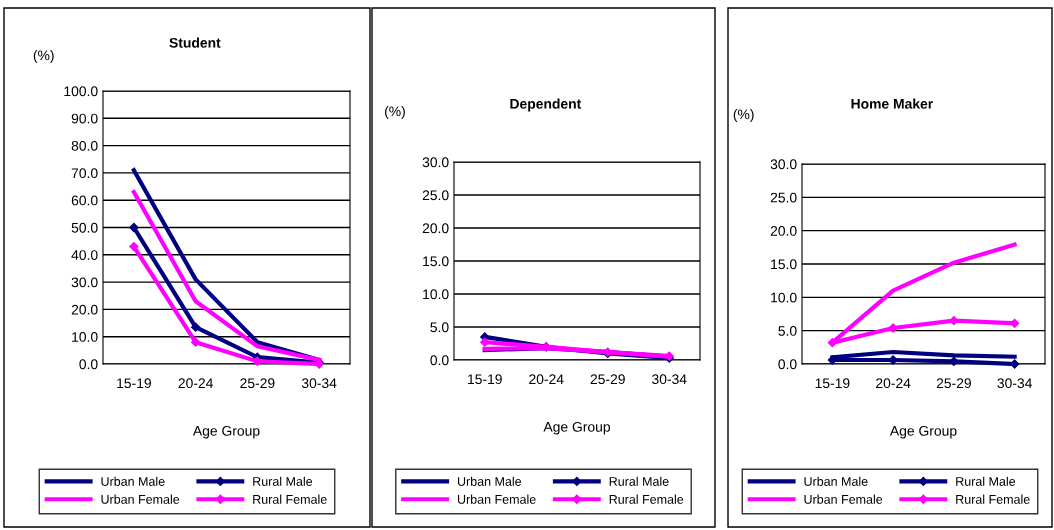 The image size is (1054, 530). What do you see at coordinates (84, 118) in the screenshot?
I see `y-tick-label: 90.0` at bounding box center [84, 118].